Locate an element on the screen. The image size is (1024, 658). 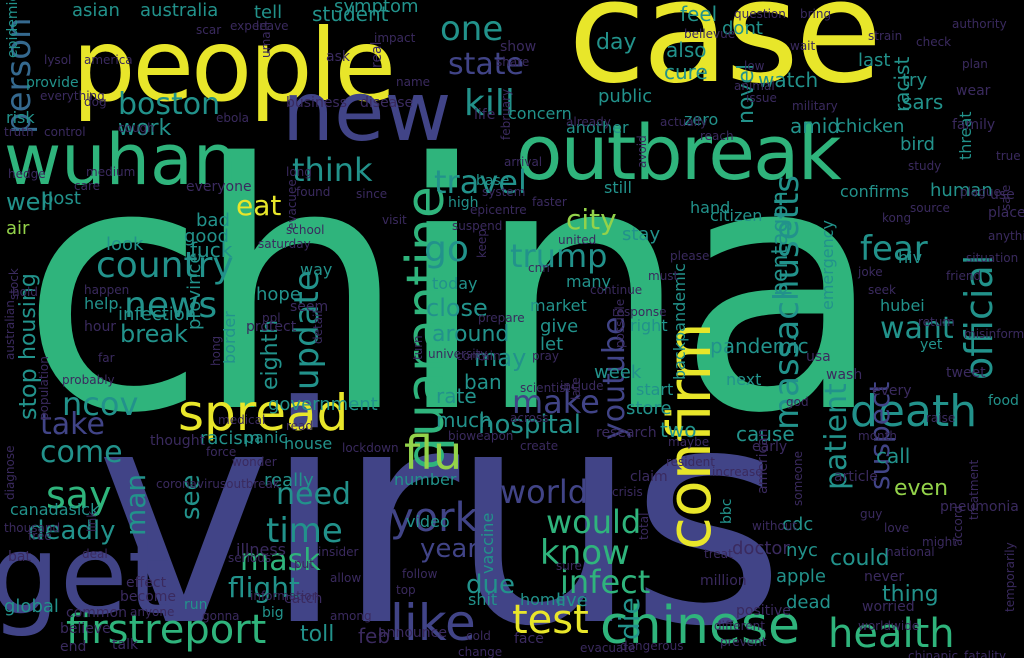
cloud-word: way is located at coordinates (316, 269).